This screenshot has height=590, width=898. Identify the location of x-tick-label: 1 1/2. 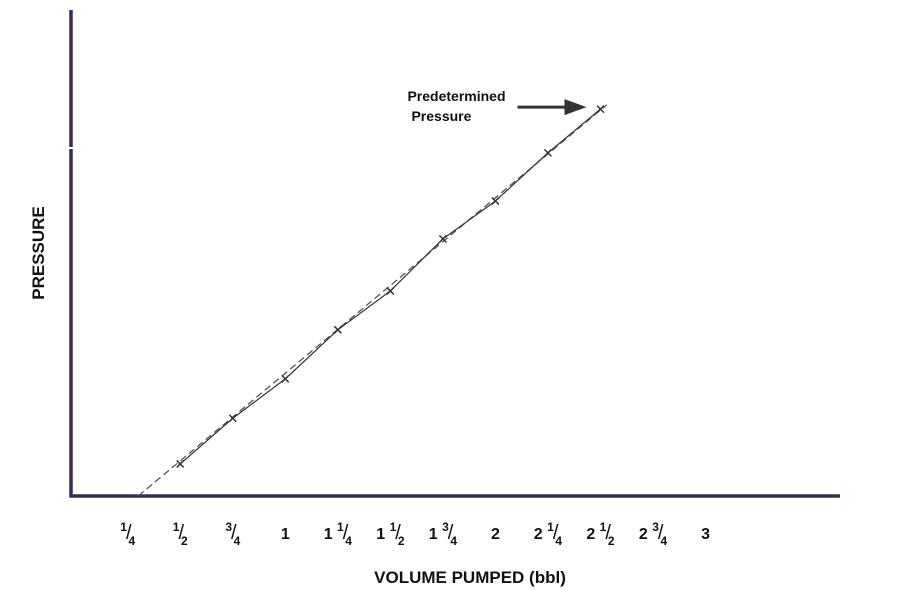
(390, 534).